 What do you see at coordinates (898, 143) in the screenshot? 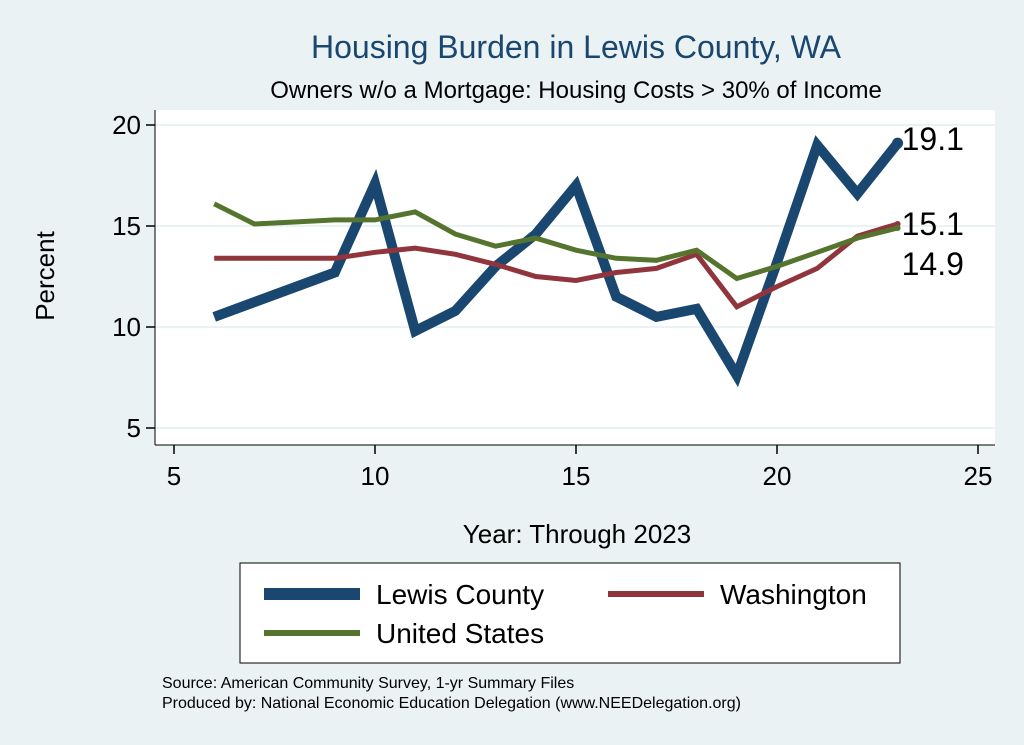
I see `series-end-marker-lewis-county` at bounding box center [898, 143].